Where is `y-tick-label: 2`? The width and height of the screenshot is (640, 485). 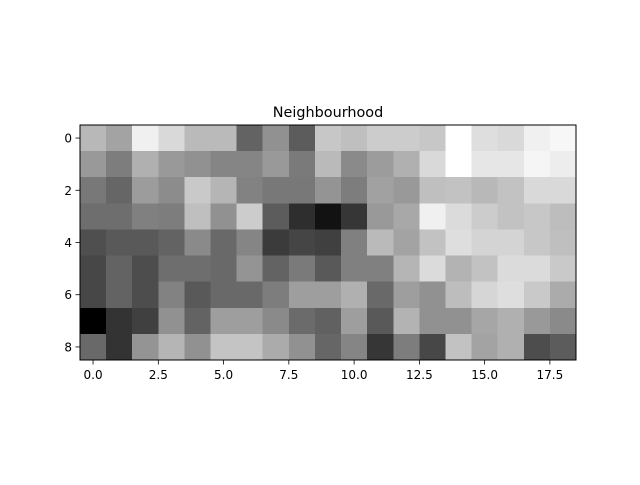 y-tick-label: 2 is located at coordinates (68, 191).